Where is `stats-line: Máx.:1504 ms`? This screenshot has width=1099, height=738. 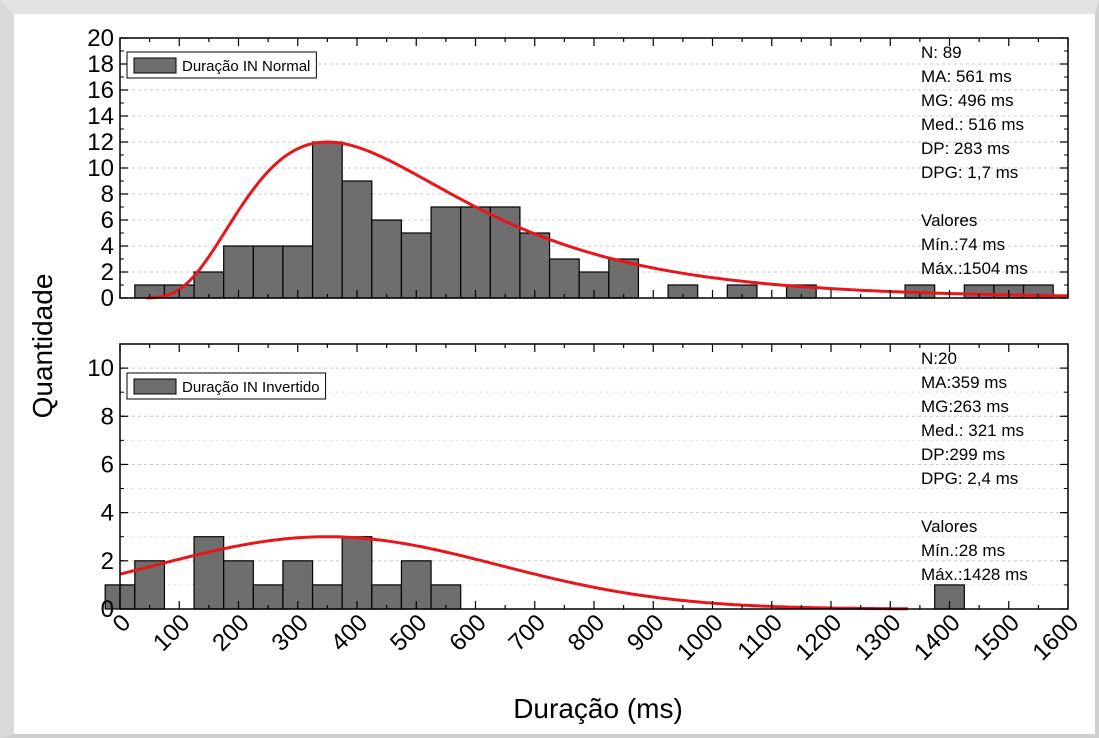 stats-line: Máx.:1504 ms is located at coordinates (974, 268).